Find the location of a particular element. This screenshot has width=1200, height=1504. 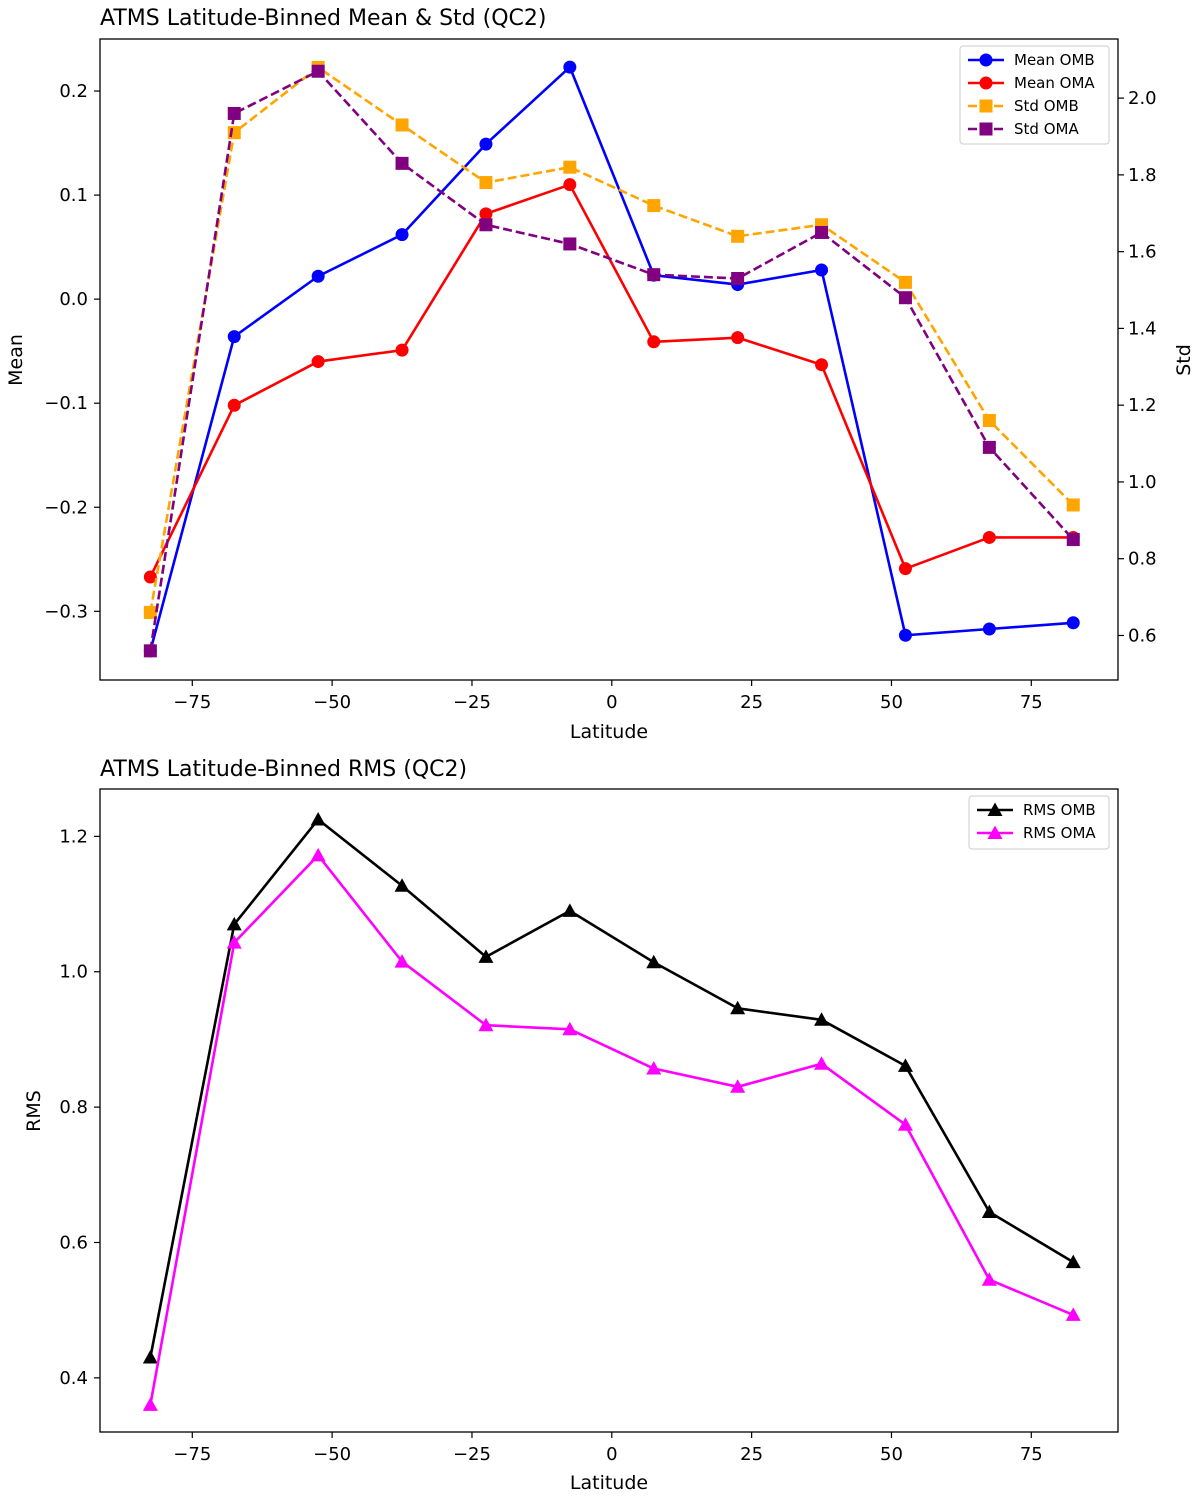

chart-title: ATMS Latitude-Binned Mean & Std (QC2) is located at coordinates (323, 18).